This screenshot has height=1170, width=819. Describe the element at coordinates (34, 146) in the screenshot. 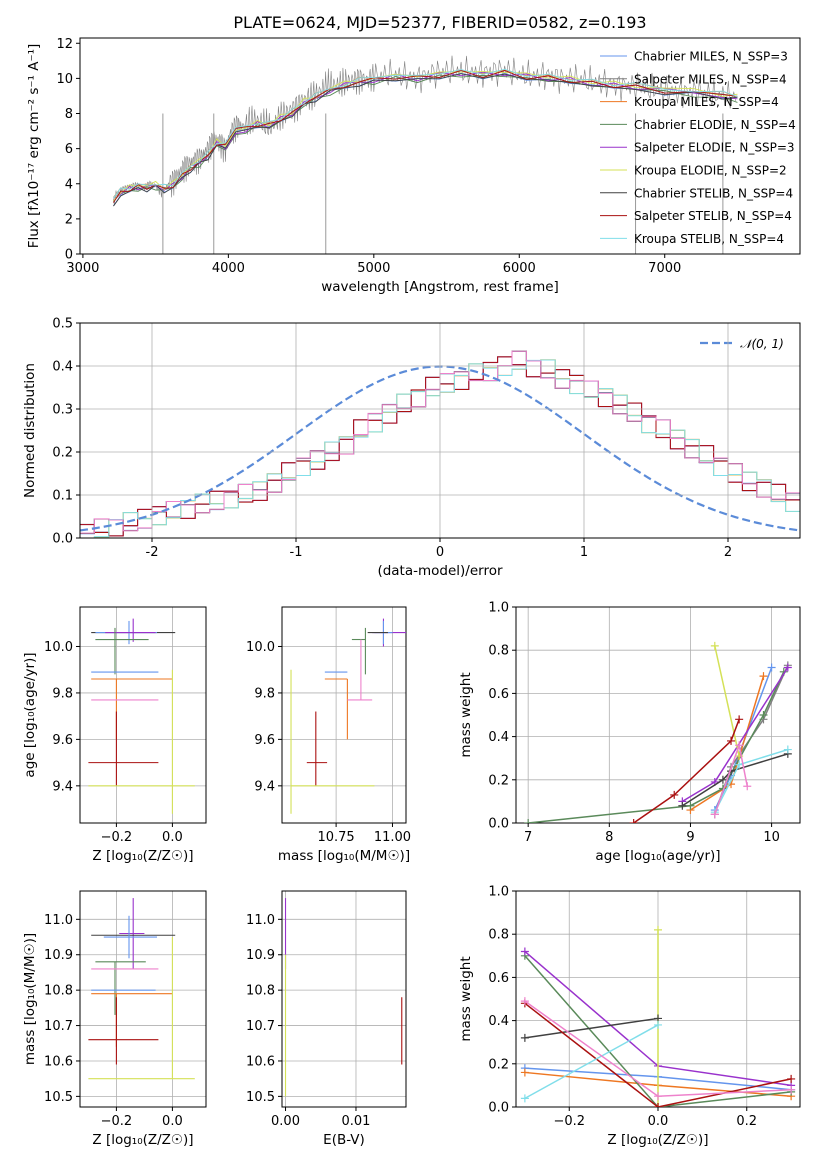

I see `y-axis-label: Flux [fλ10⁻¹⁷ erg cm⁻² s⁻¹ A⁻¹]` at that location.